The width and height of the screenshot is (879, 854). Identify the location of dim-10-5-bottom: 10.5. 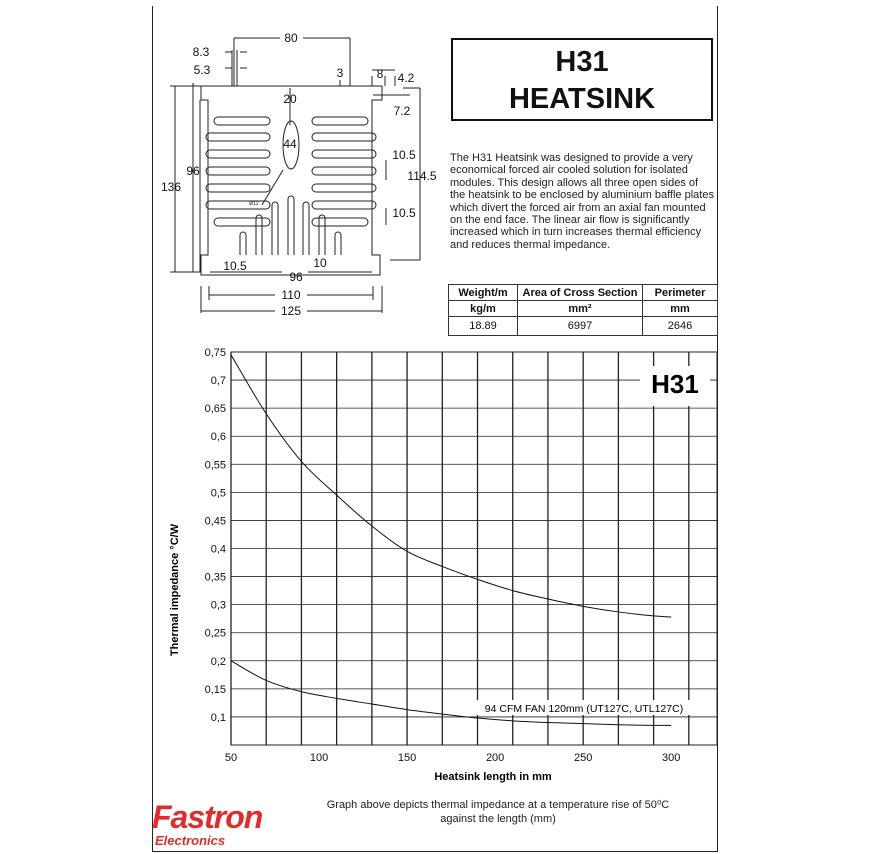
(235, 266).